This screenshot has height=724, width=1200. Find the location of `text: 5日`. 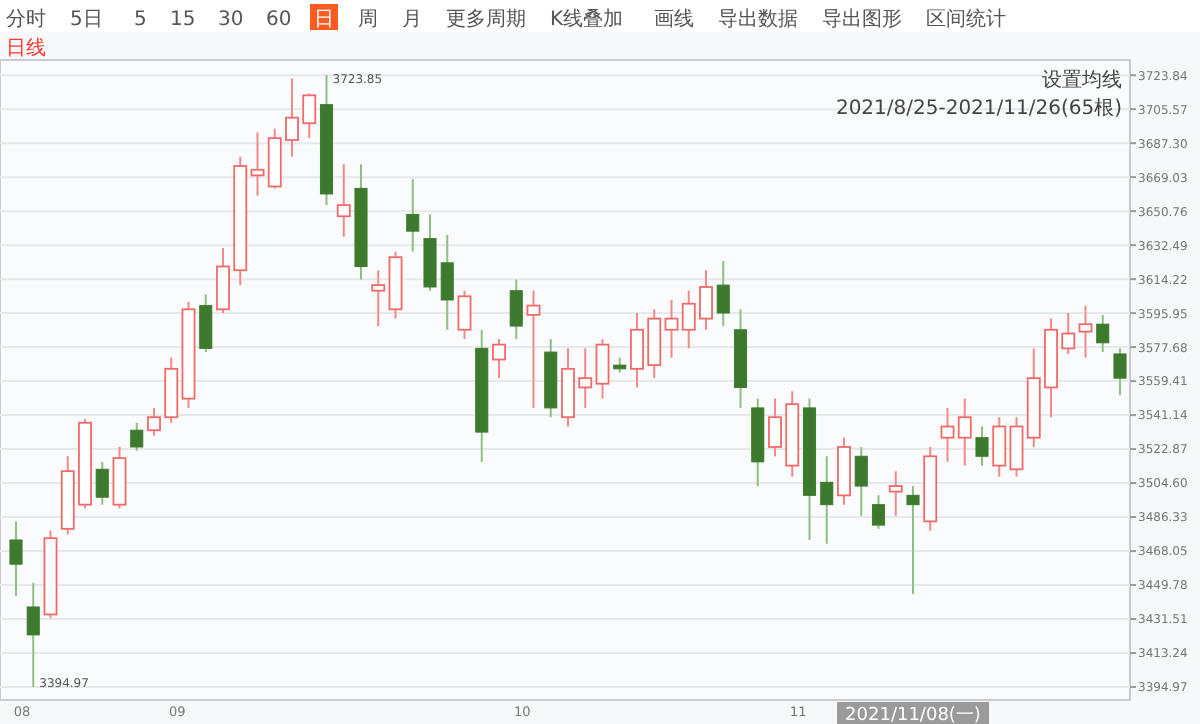

text: 5日 is located at coordinates (86, 20).